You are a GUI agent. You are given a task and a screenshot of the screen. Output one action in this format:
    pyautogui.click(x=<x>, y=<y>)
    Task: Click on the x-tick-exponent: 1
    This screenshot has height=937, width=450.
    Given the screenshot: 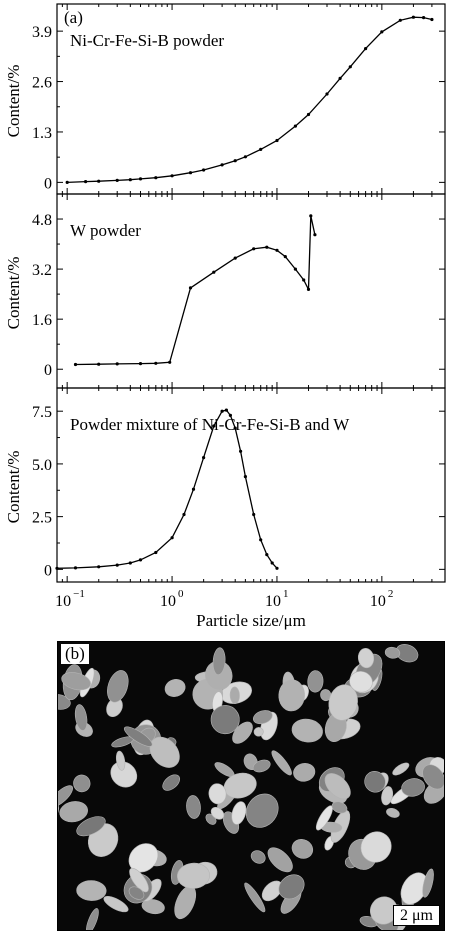 What is the action you would take?
    pyautogui.click(x=286, y=594)
    